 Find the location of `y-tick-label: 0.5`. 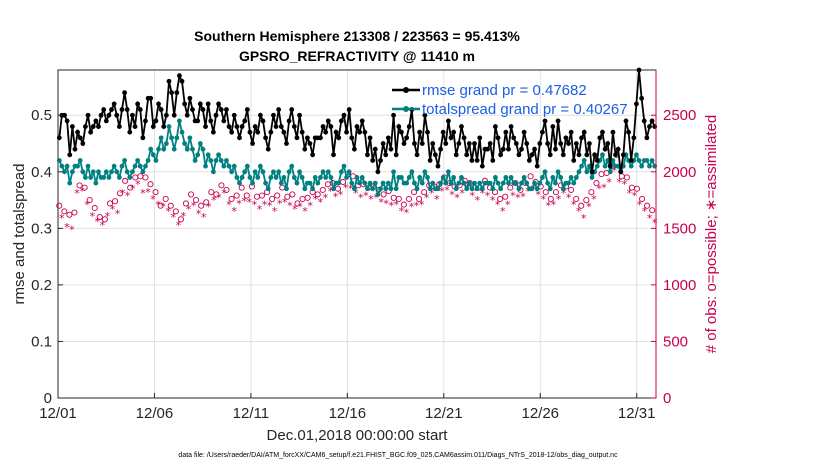

y-tick-label: 0.5 is located at coordinates (41, 115).